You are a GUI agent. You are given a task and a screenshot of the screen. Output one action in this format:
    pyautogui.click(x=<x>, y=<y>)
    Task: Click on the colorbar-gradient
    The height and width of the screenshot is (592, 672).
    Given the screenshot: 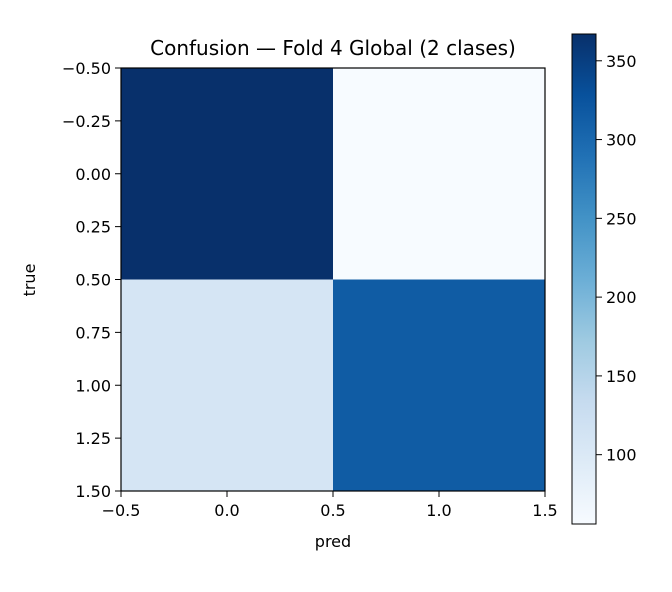 What is the action you would take?
    pyautogui.click(x=584, y=279)
    